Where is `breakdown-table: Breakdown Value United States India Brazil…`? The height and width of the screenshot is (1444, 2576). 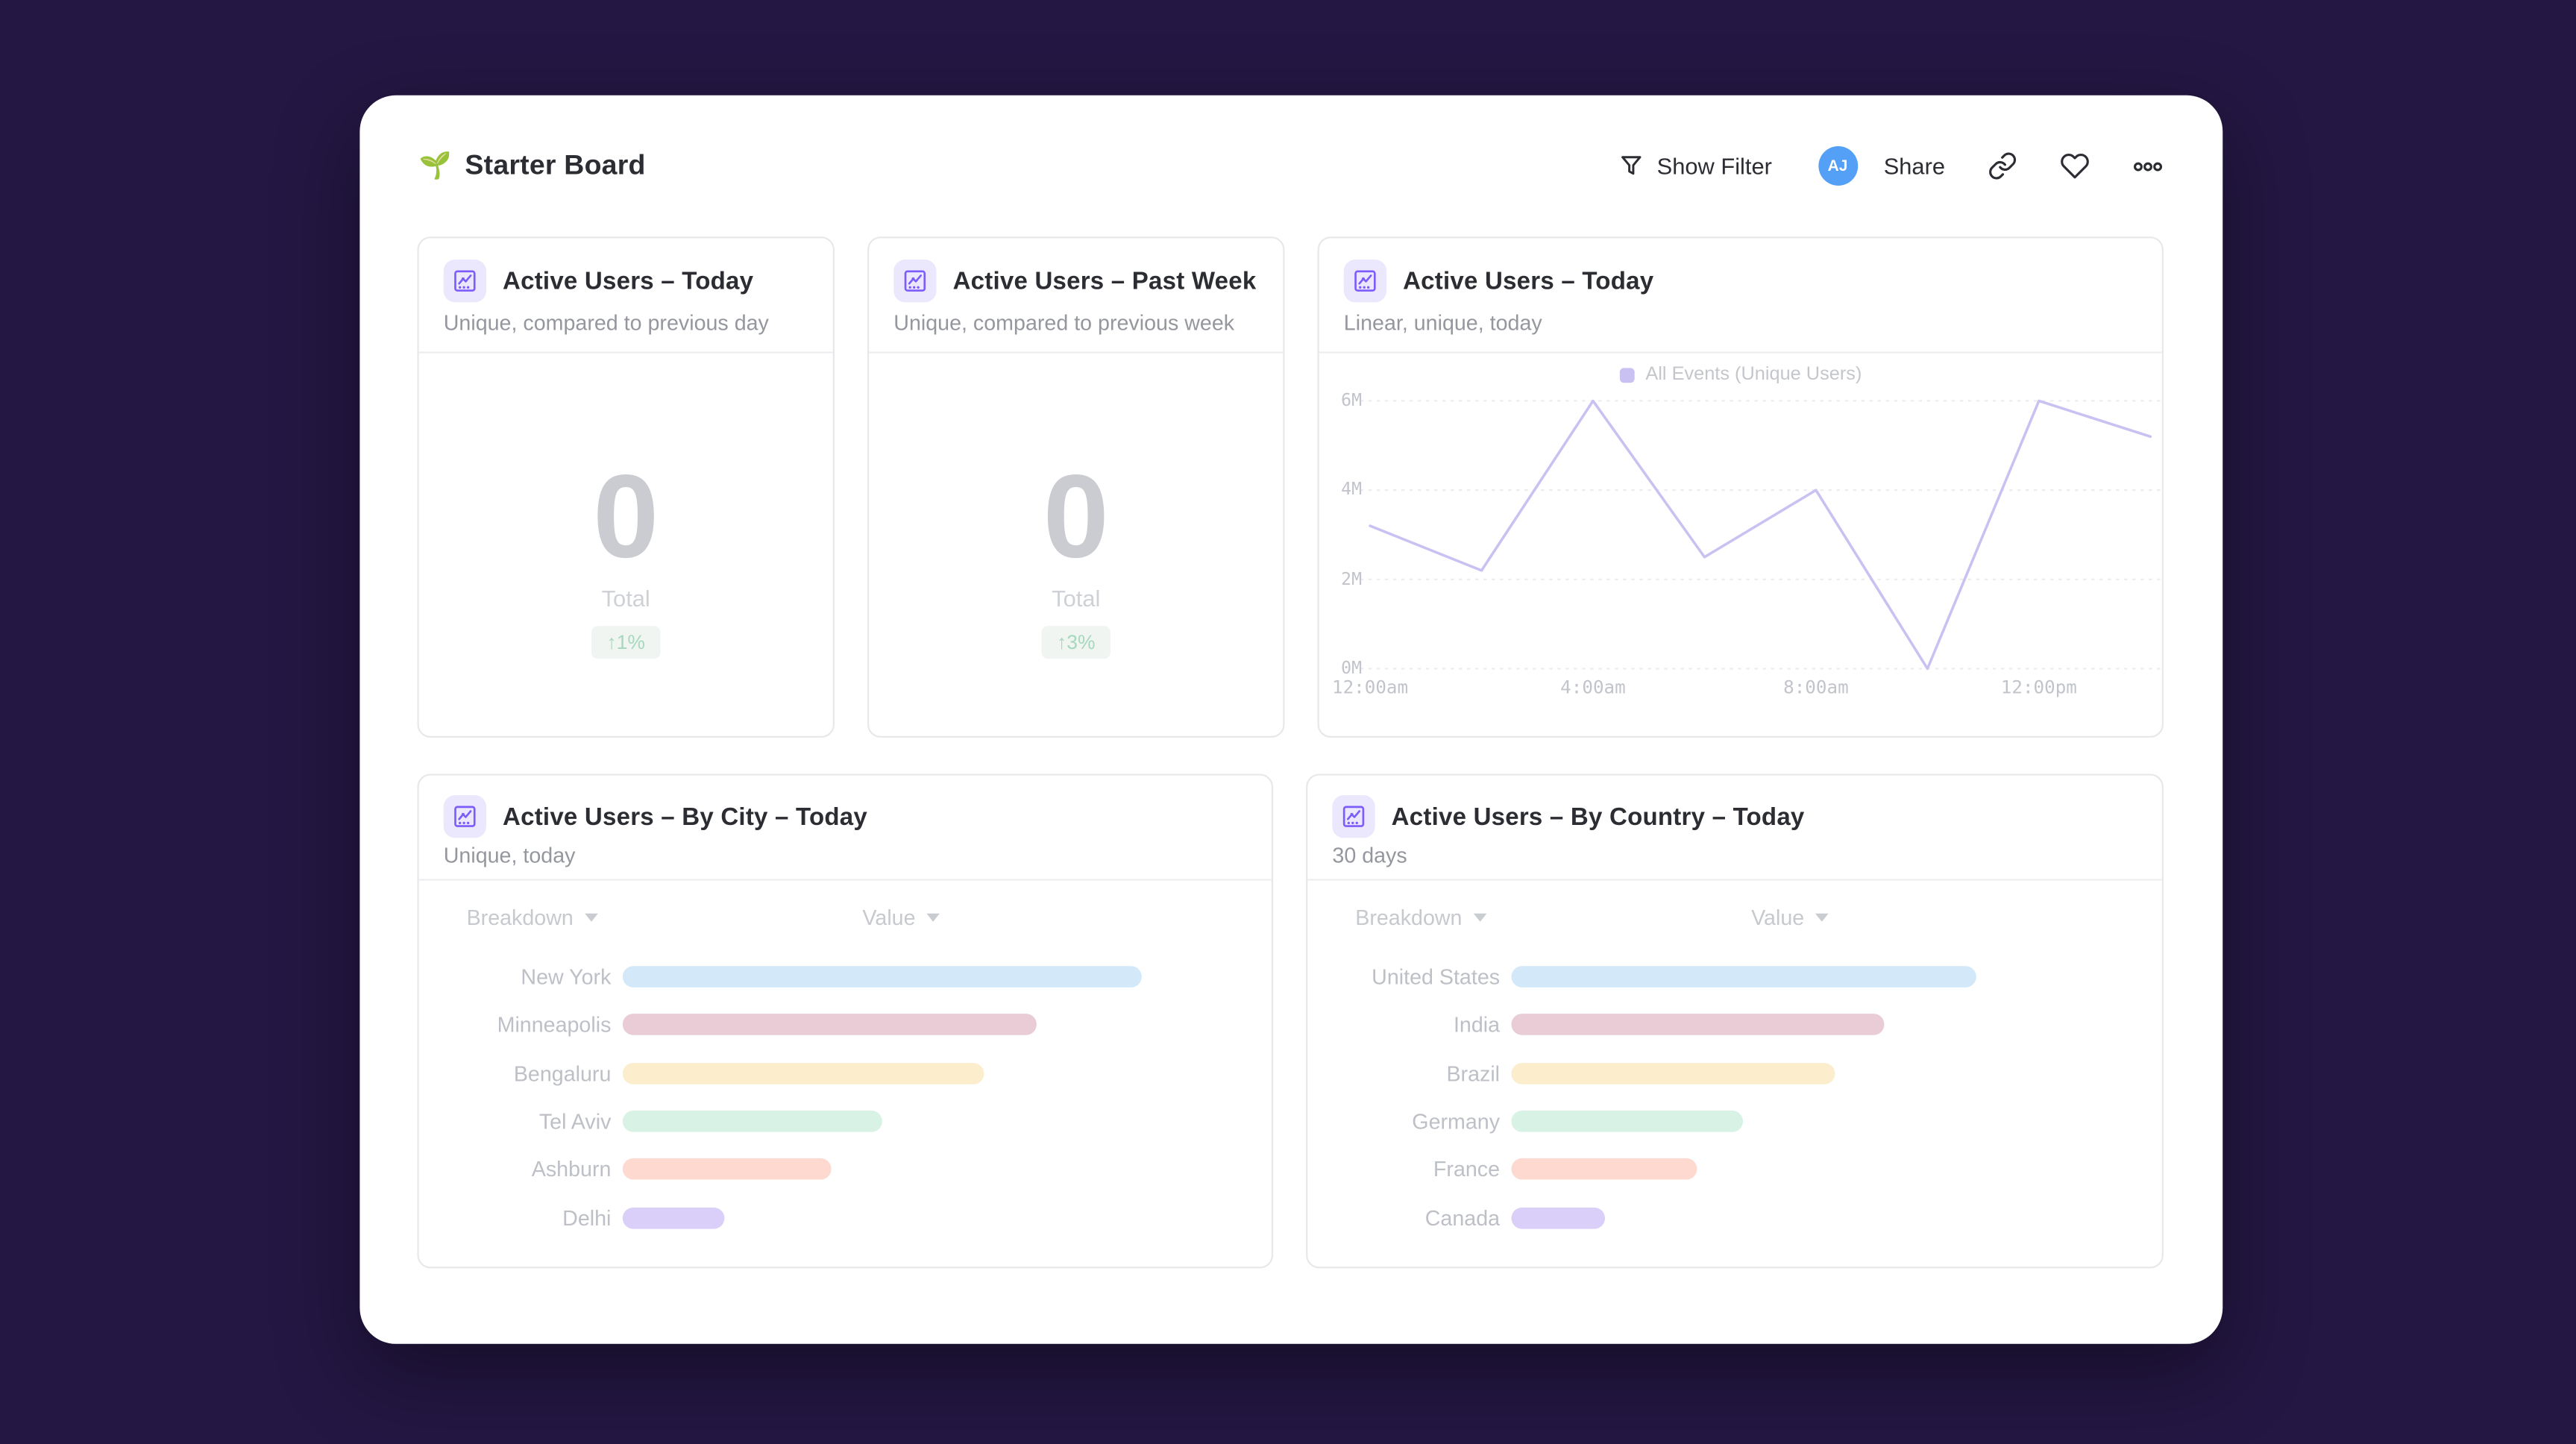 breakdown-table: Breakdown Value United States India Brazil… is located at coordinates (1734, 1074).